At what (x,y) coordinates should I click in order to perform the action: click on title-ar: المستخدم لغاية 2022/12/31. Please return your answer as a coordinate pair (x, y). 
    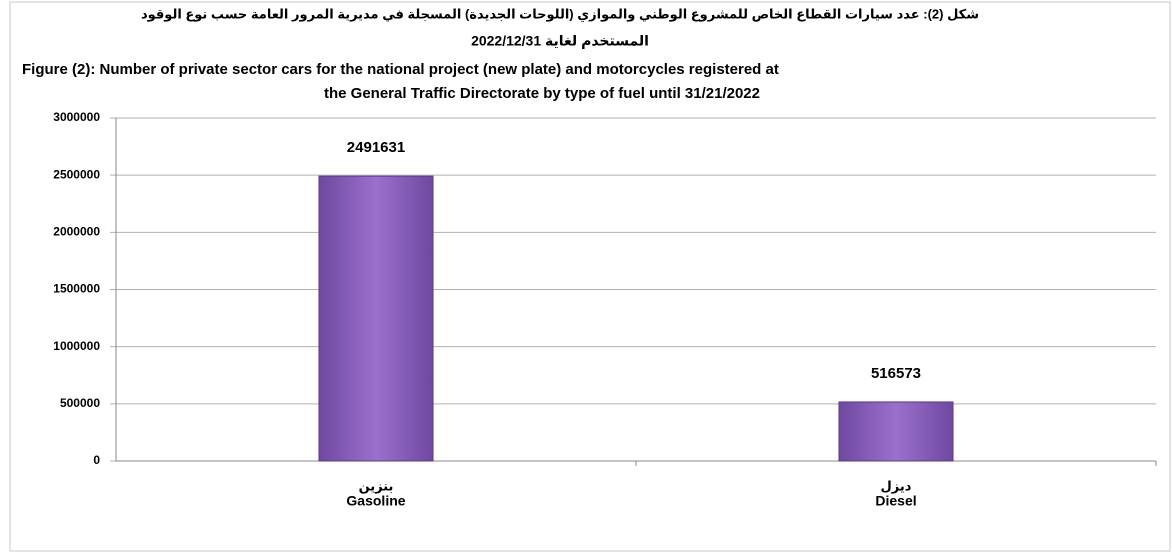
    Looking at the image, I should click on (560, 41).